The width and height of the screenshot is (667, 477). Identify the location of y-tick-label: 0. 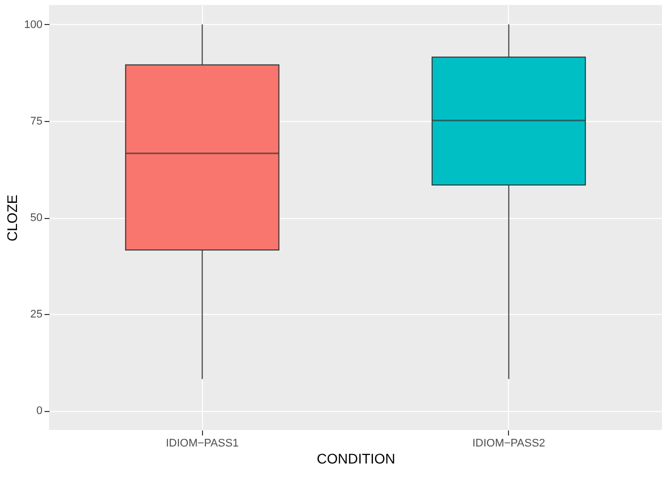
(39, 411).